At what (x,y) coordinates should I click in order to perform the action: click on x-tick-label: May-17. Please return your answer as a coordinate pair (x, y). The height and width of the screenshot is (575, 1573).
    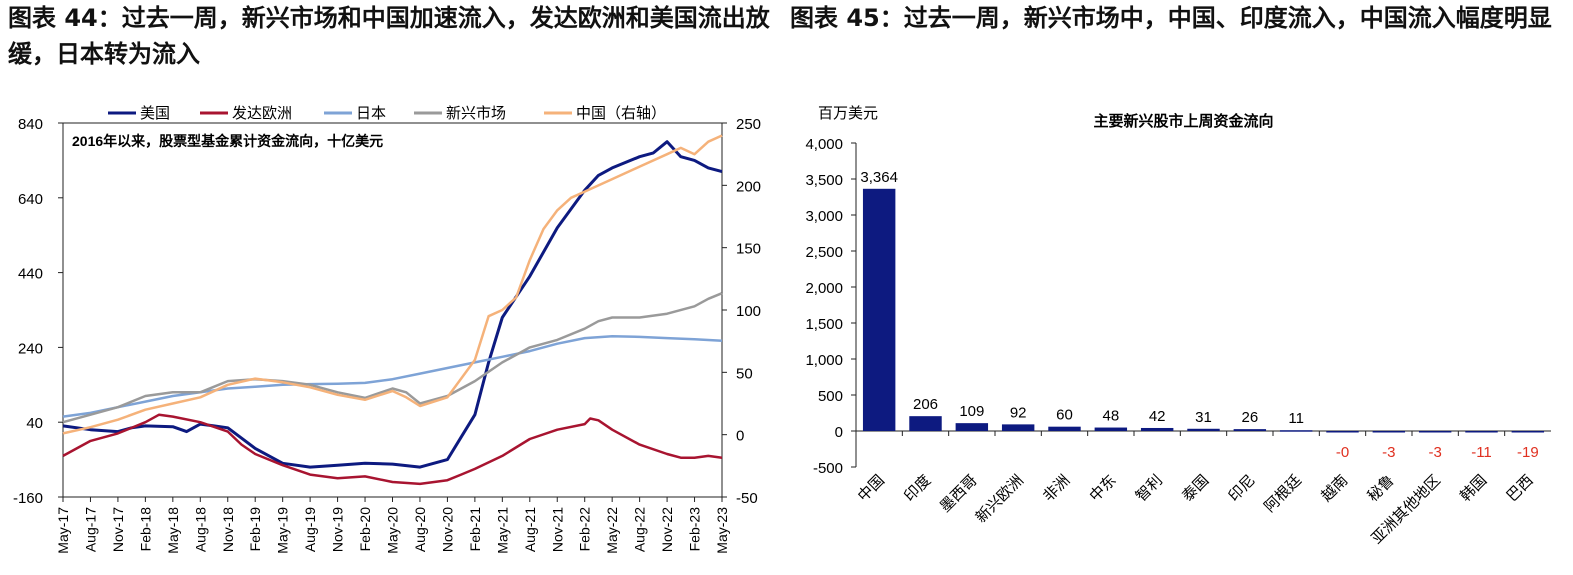
    Looking at the image, I should click on (63, 530).